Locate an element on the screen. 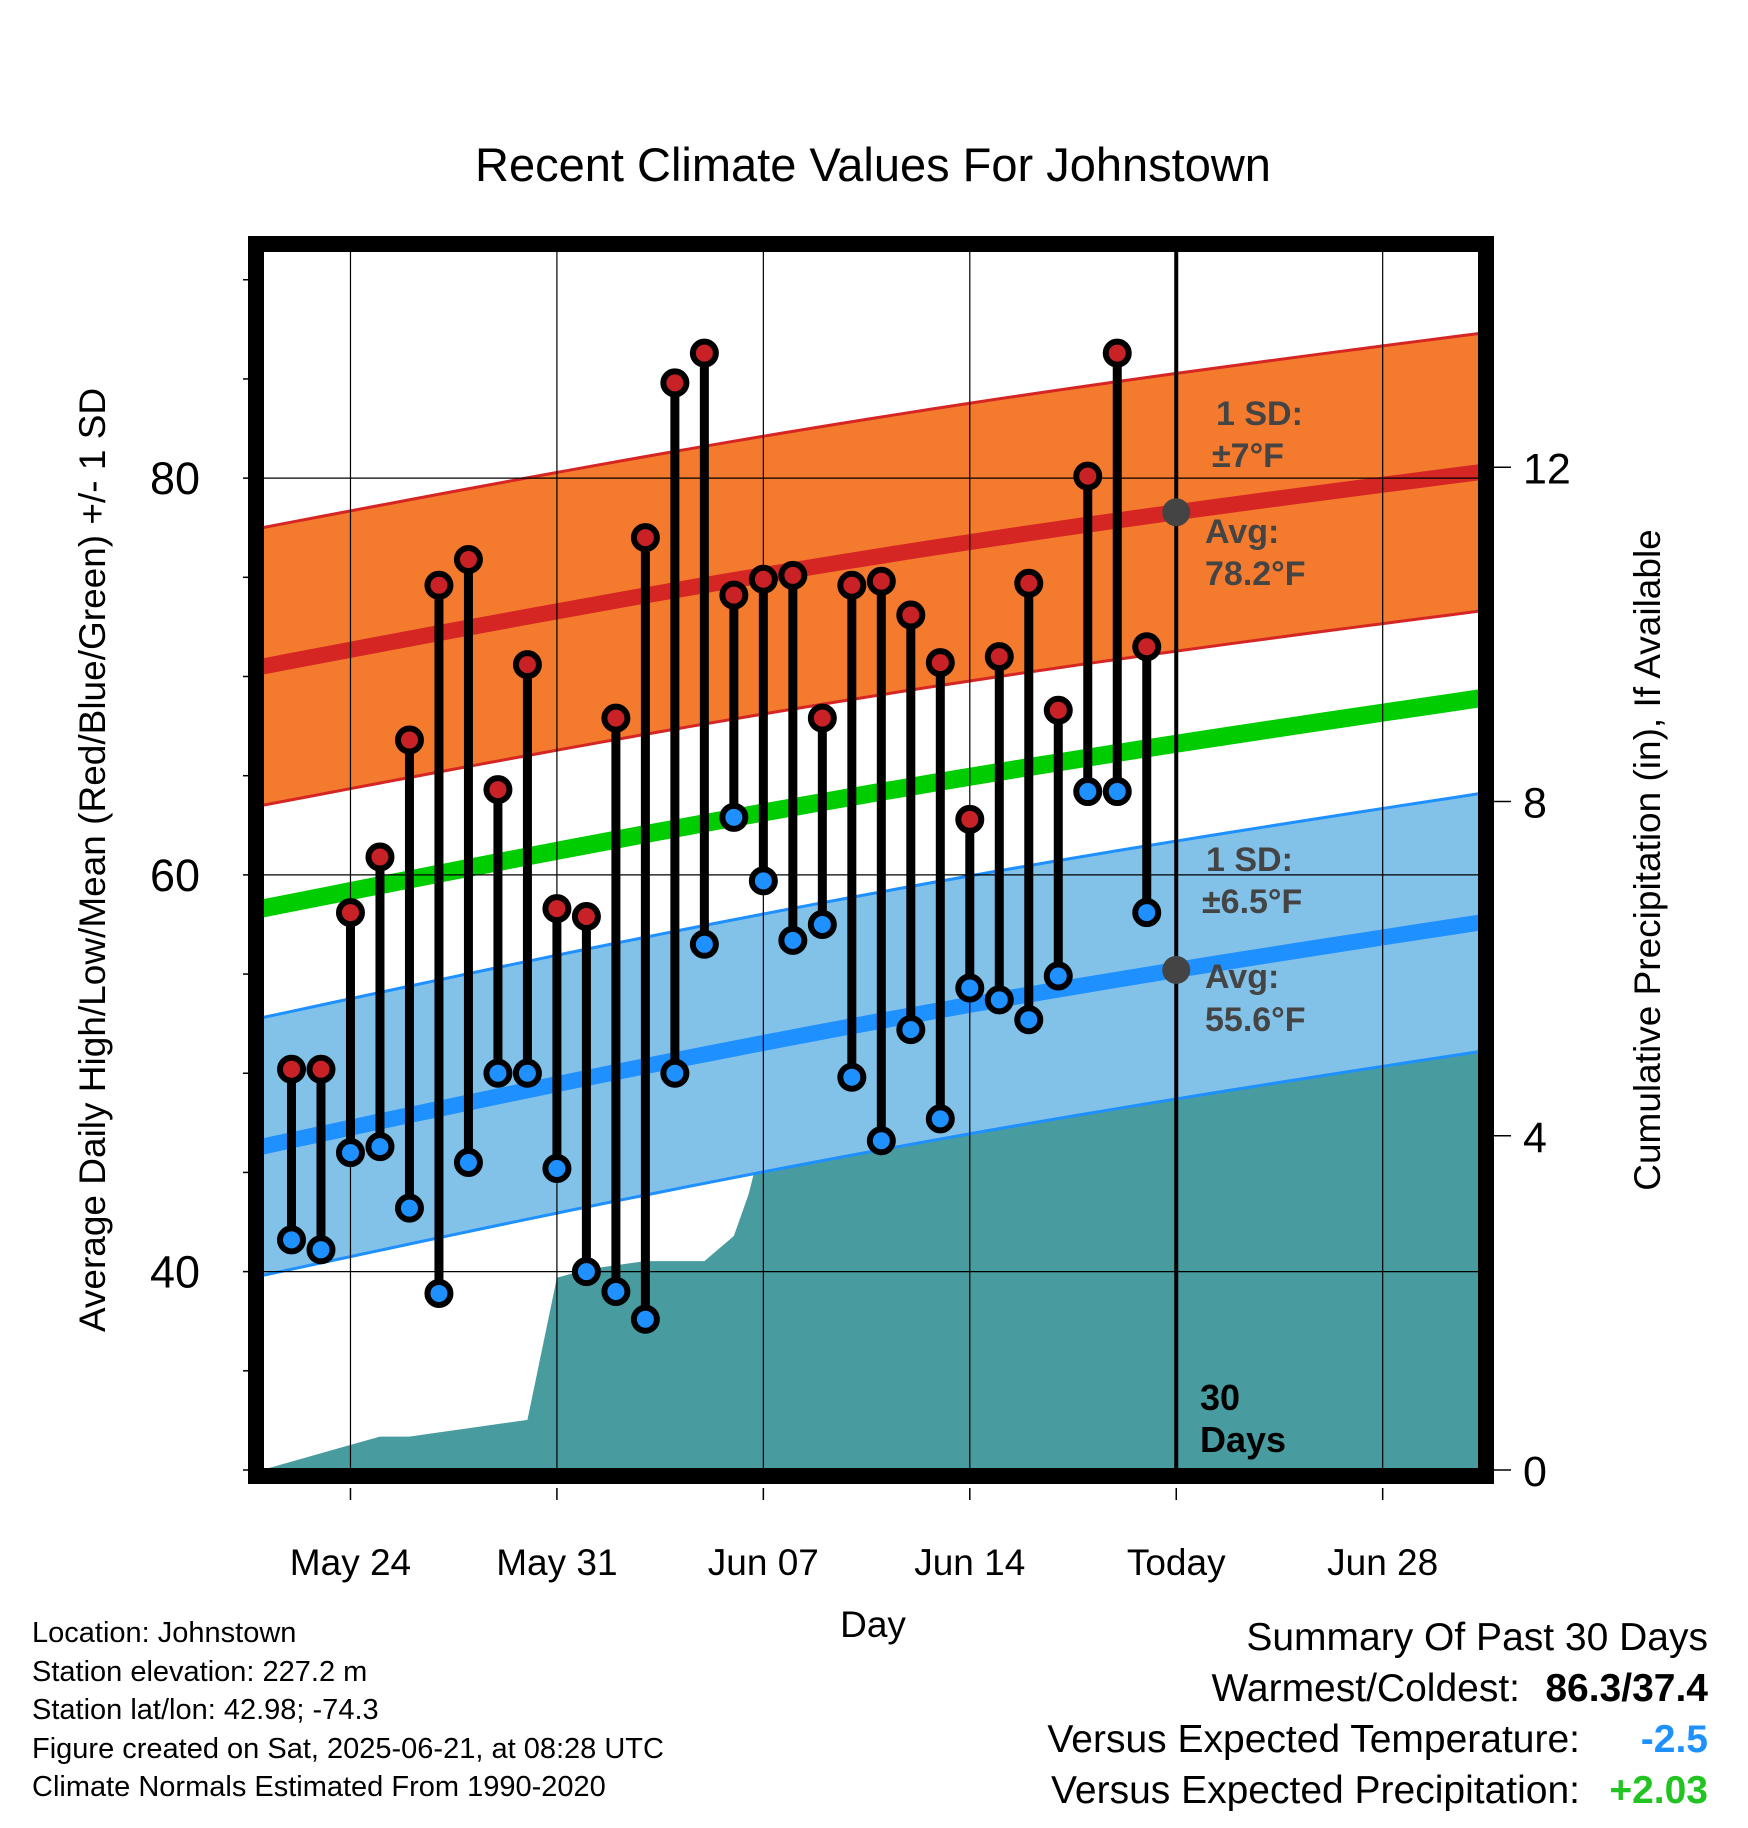  window-label-unit: Days is located at coordinates (1243, 1439).